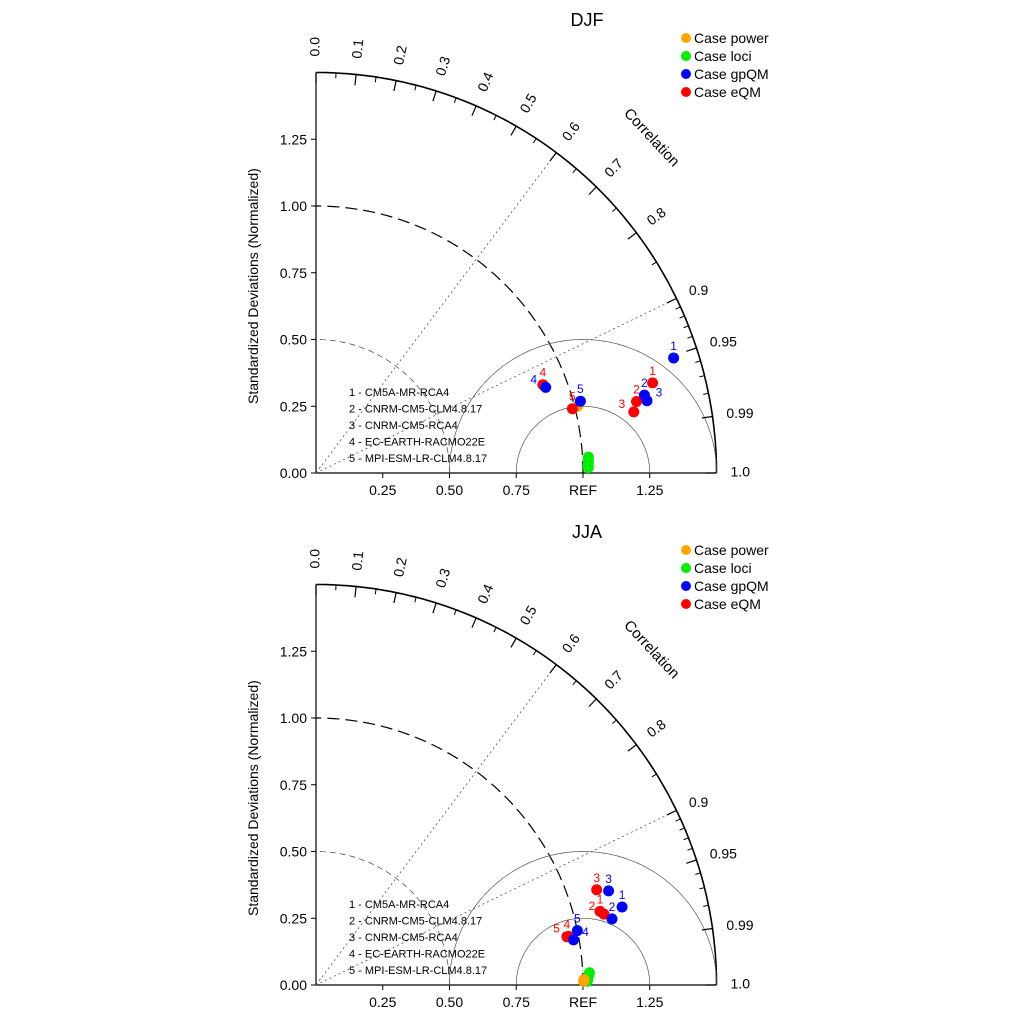 The width and height of the screenshot is (1024, 1024). I want to click on chart-title: JJA, so click(587, 532).